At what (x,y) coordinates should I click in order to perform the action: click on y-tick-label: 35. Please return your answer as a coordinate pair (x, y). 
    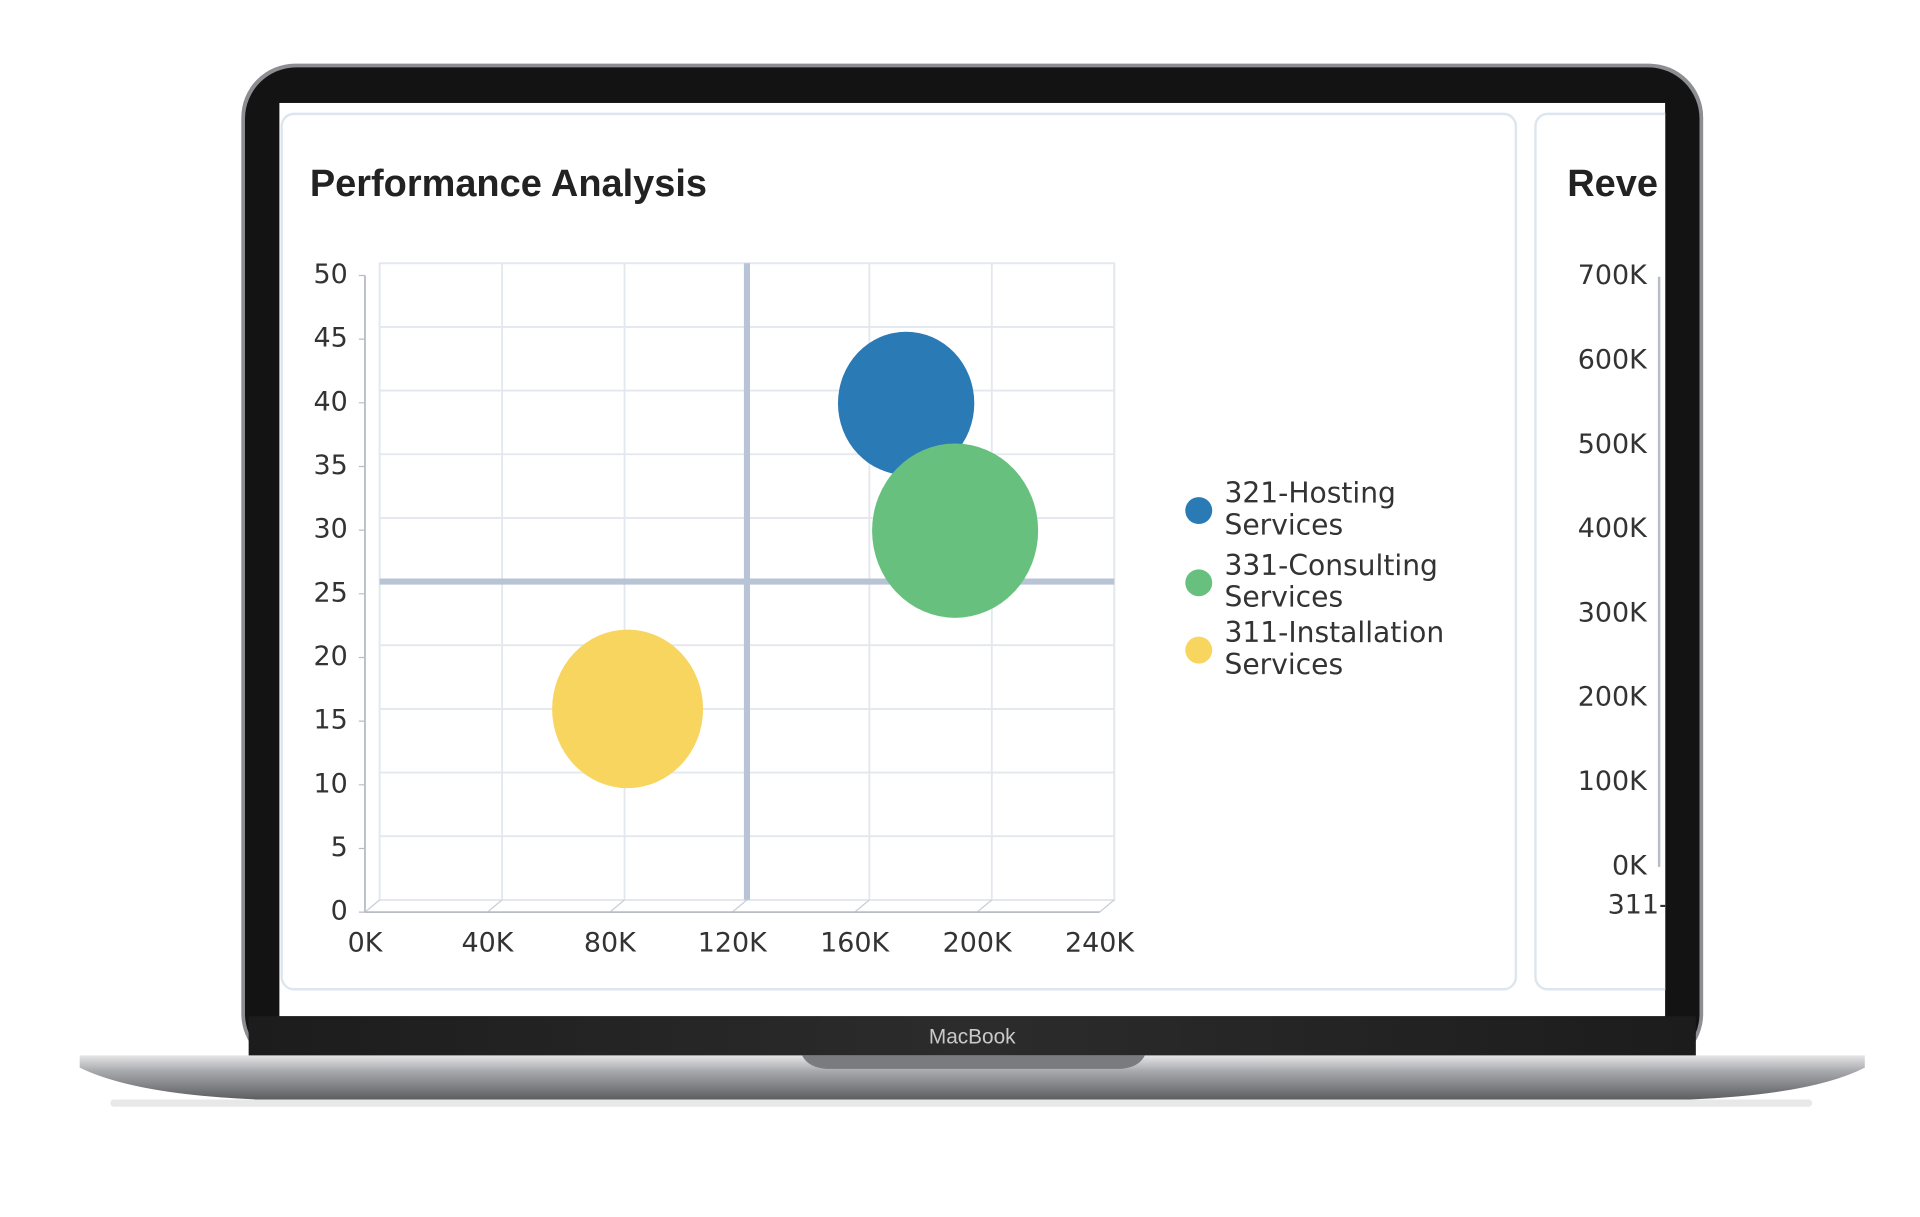
    Looking at the image, I should click on (331, 465).